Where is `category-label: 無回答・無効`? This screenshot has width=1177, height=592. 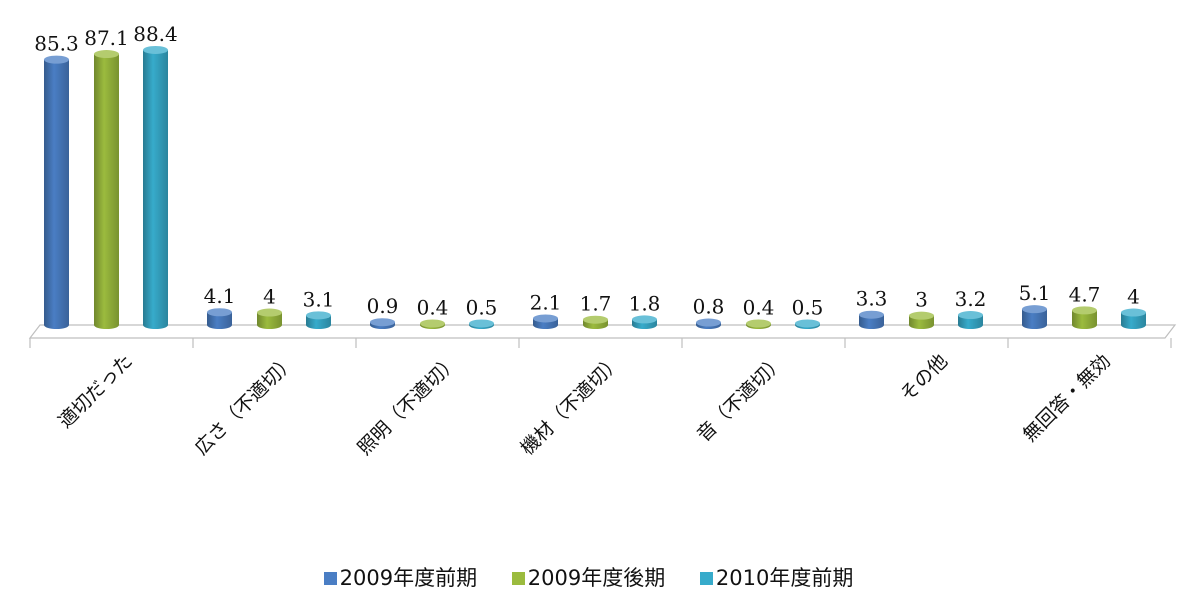
category-label: 無回答・無効 is located at coordinates (1067, 398).